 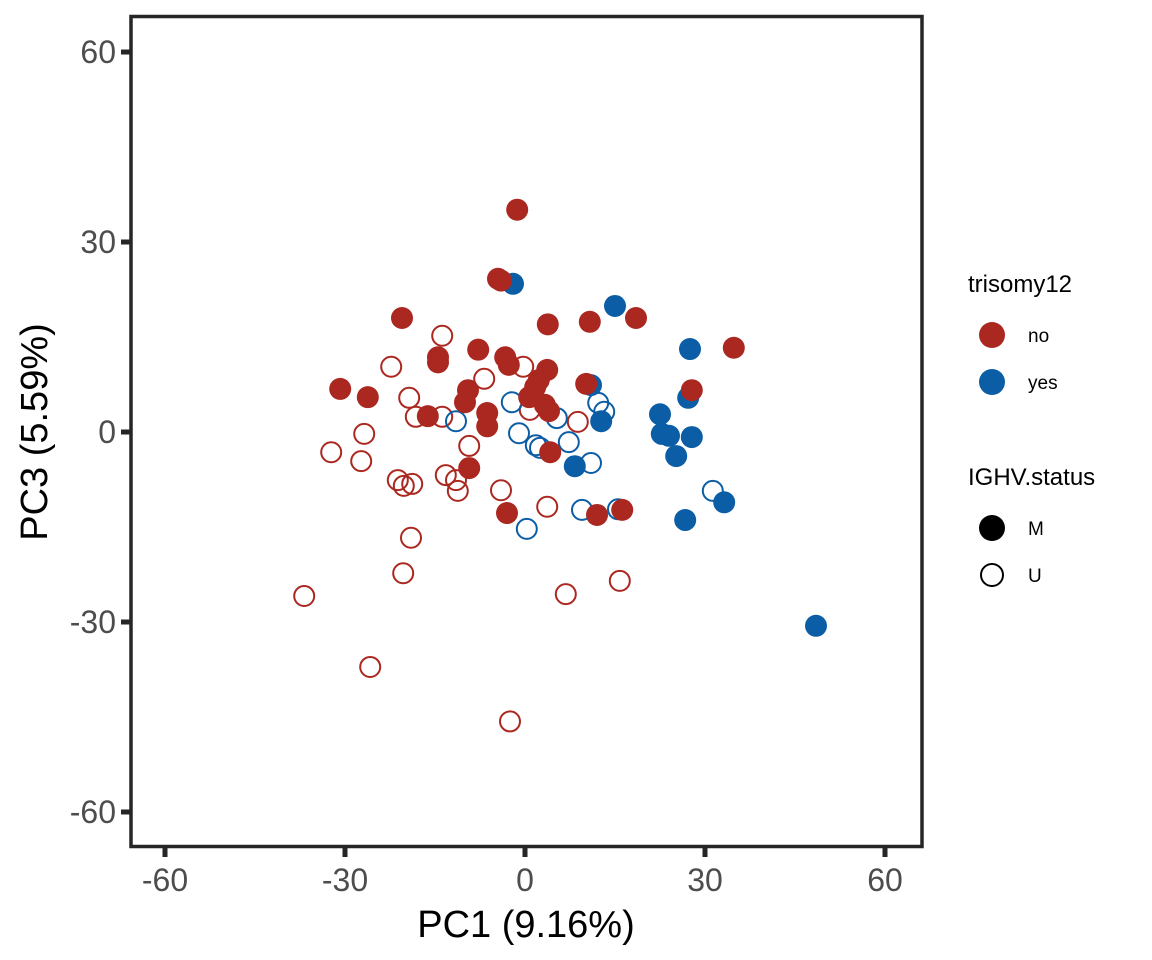 I want to click on y-axis-title: PC3 (5.59%), so click(x=35, y=432).